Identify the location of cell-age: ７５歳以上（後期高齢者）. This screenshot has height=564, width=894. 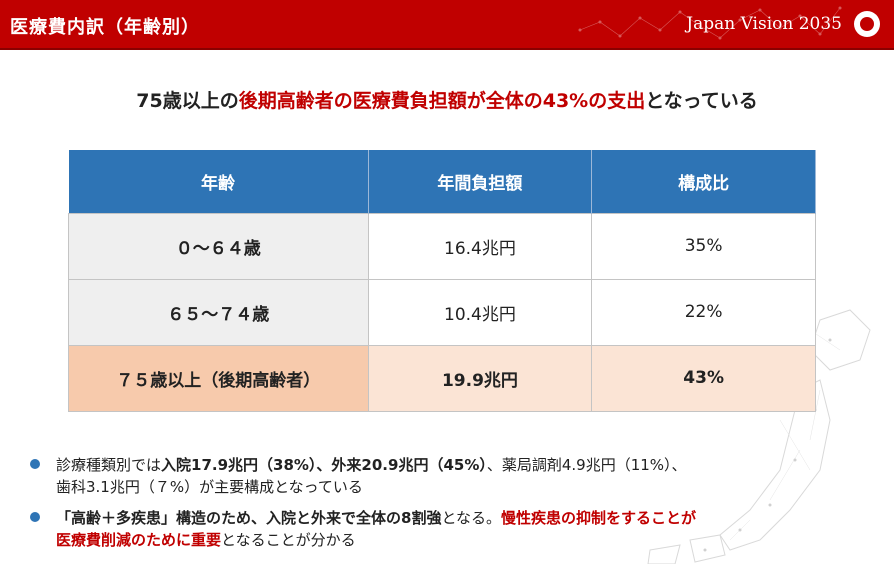
(218, 378).